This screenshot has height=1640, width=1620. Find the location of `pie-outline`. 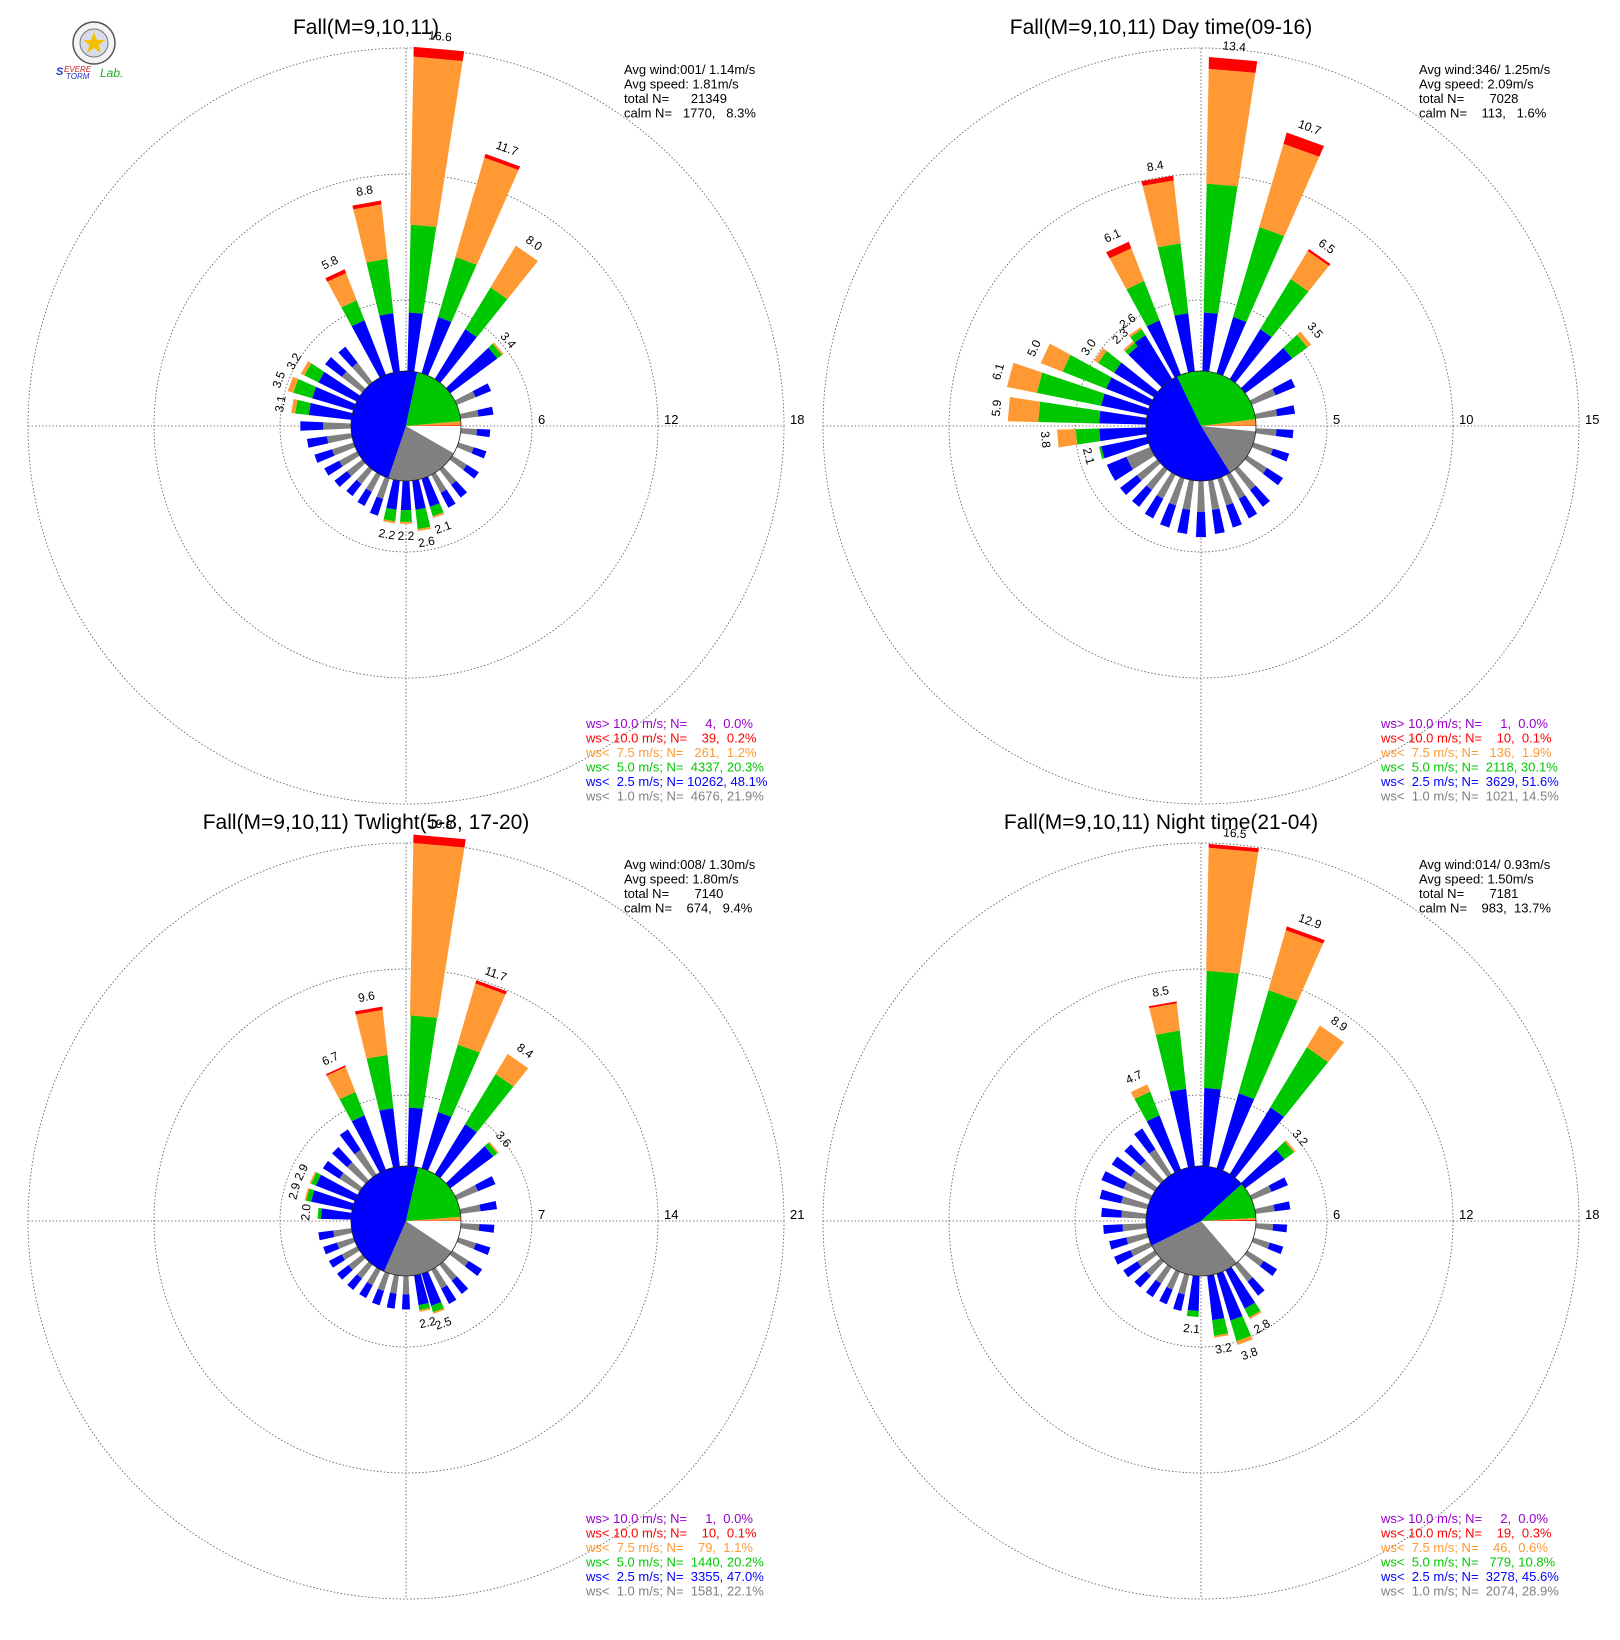

pie-outline is located at coordinates (1201, 1221).